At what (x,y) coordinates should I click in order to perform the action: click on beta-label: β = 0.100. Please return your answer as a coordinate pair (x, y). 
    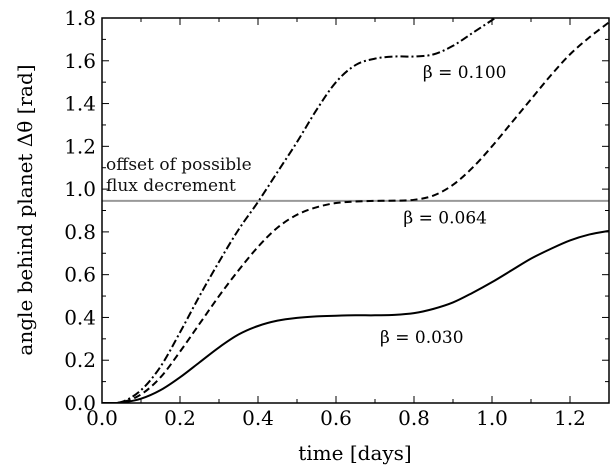
    Looking at the image, I should click on (465, 73).